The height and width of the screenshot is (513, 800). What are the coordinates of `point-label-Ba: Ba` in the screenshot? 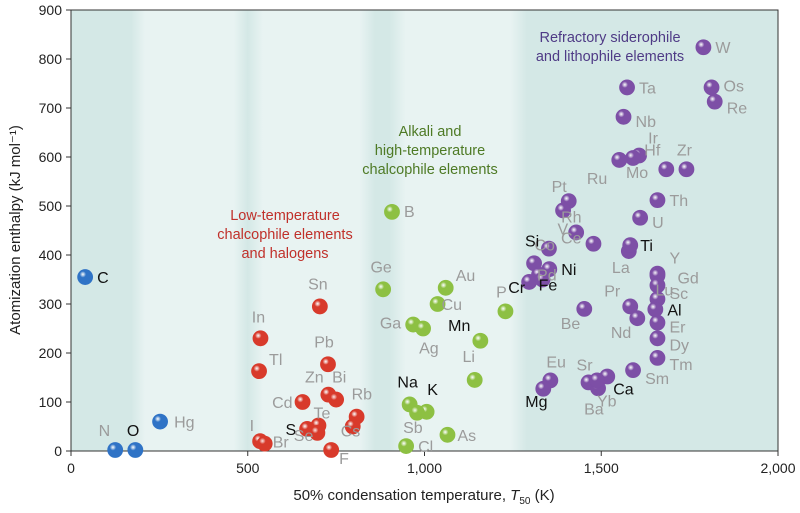 It's located at (594, 409).